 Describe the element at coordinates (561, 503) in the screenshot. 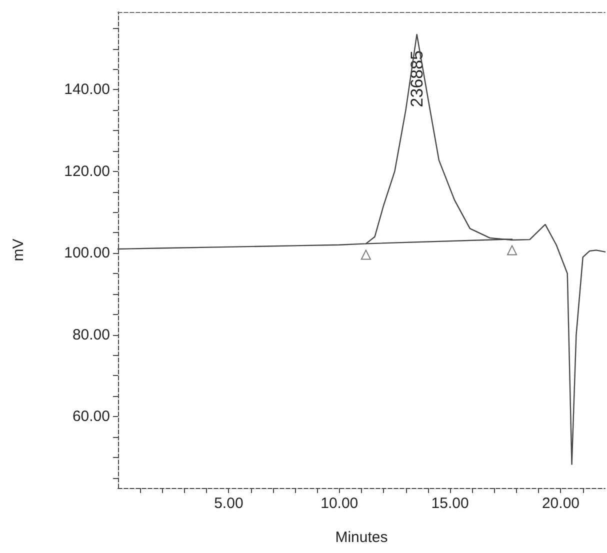

I see `x-tick-label: 20.00` at that location.